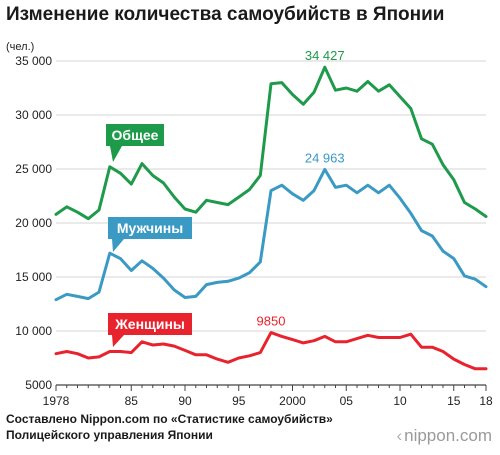 This screenshot has height=455, width=500. I want to click on source-line-2: Полицейского управления Японии, so click(109, 435).